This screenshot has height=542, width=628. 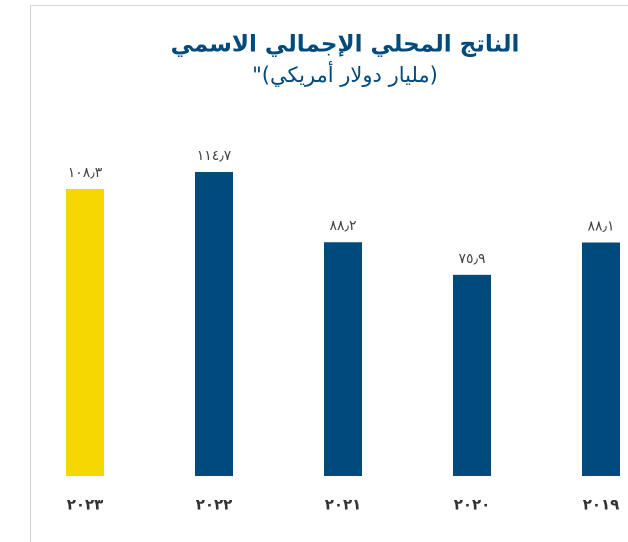 I want to click on x-tick-label: ٢٠٢١, so click(x=343, y=505).